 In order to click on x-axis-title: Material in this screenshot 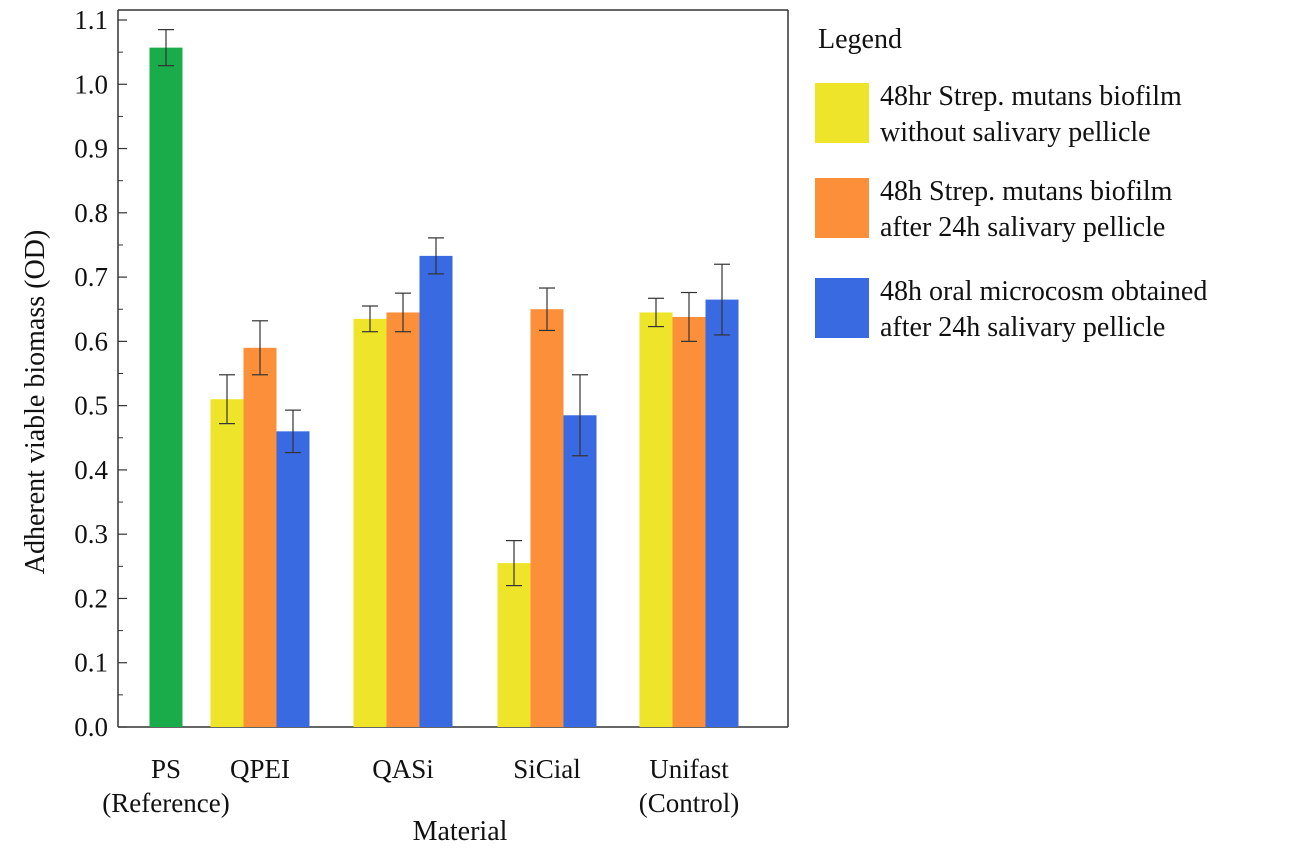, I will do `click(460, 831)`.